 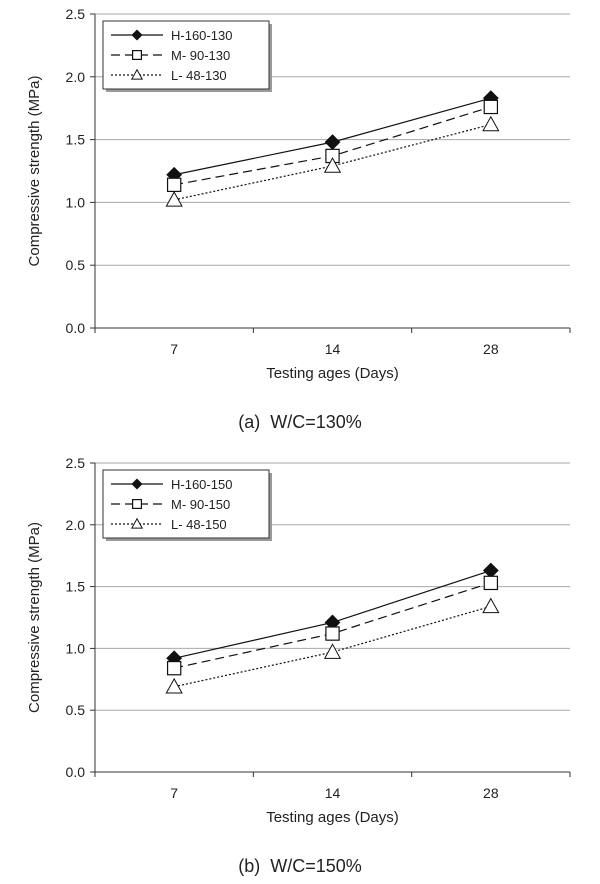 What do you see at coordinates (76, 202) in the screenshot?
I see `y-tick-label-a-2: 1.0` at bounding box center [76, 202].